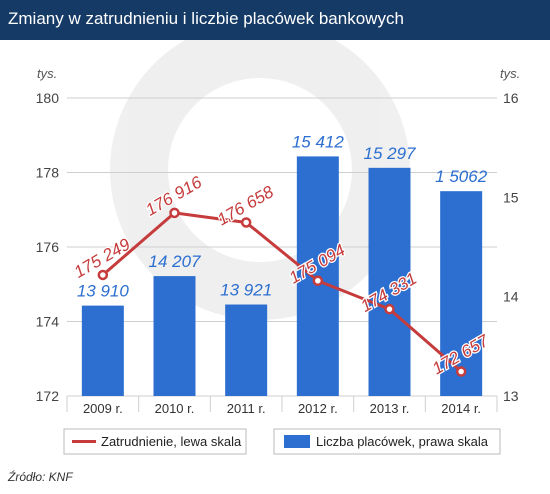 This screenshot has height=494, width=550. I want to click on legend-bar-label: Liczba placówek, prawa skala, so click(402, 441).